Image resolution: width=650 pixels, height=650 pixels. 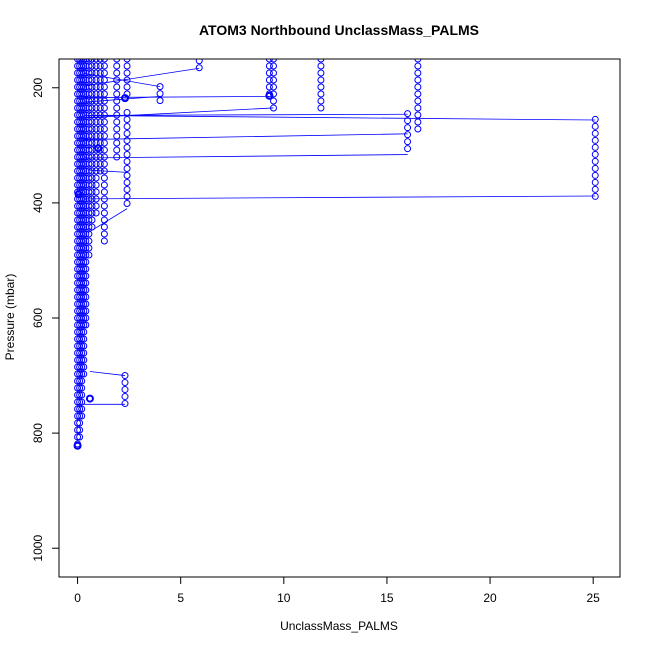 What do you see at coordinates (337, 590) in the screenshot?
I see `x-axis: 0 5 10 15 20 25` at bounding box center [337, 590].